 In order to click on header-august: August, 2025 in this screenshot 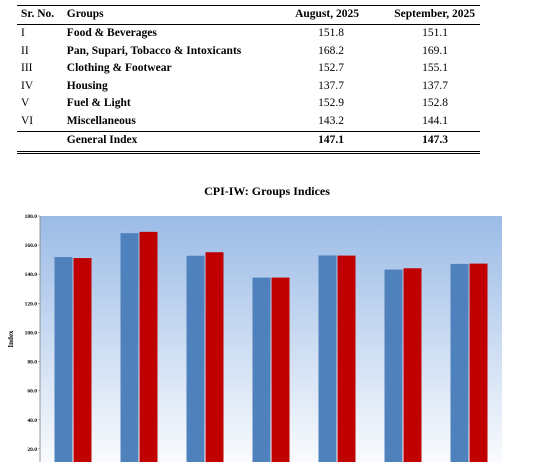, I will do `click(327, 14)`.